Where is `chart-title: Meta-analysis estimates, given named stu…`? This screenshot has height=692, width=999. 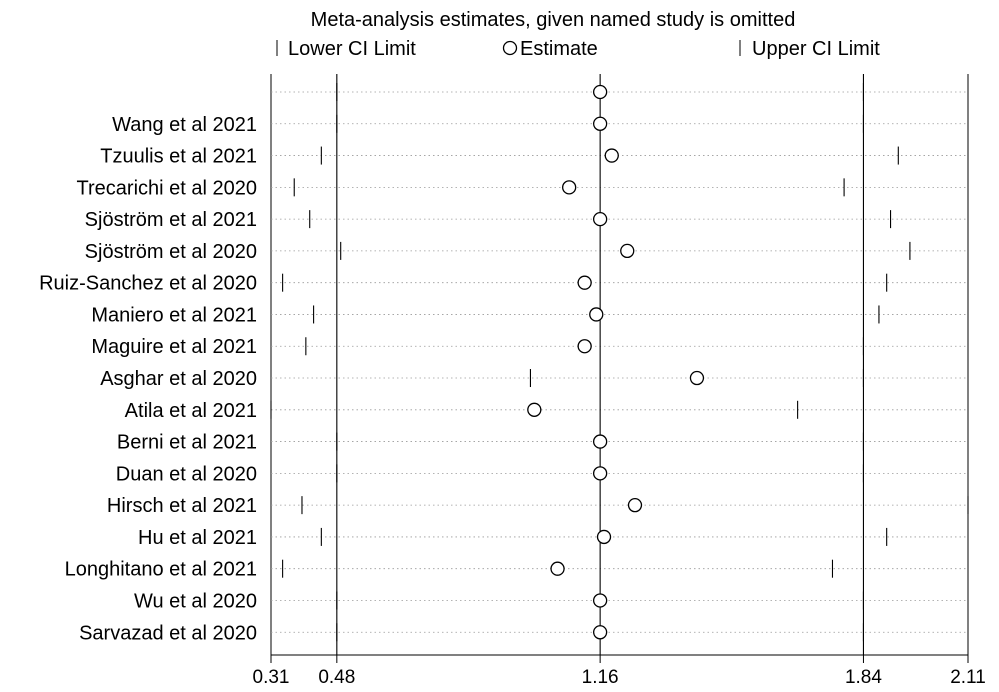
chart-title: Meta-analysis estimates, given named stu… is located at coordinates (553, 20).